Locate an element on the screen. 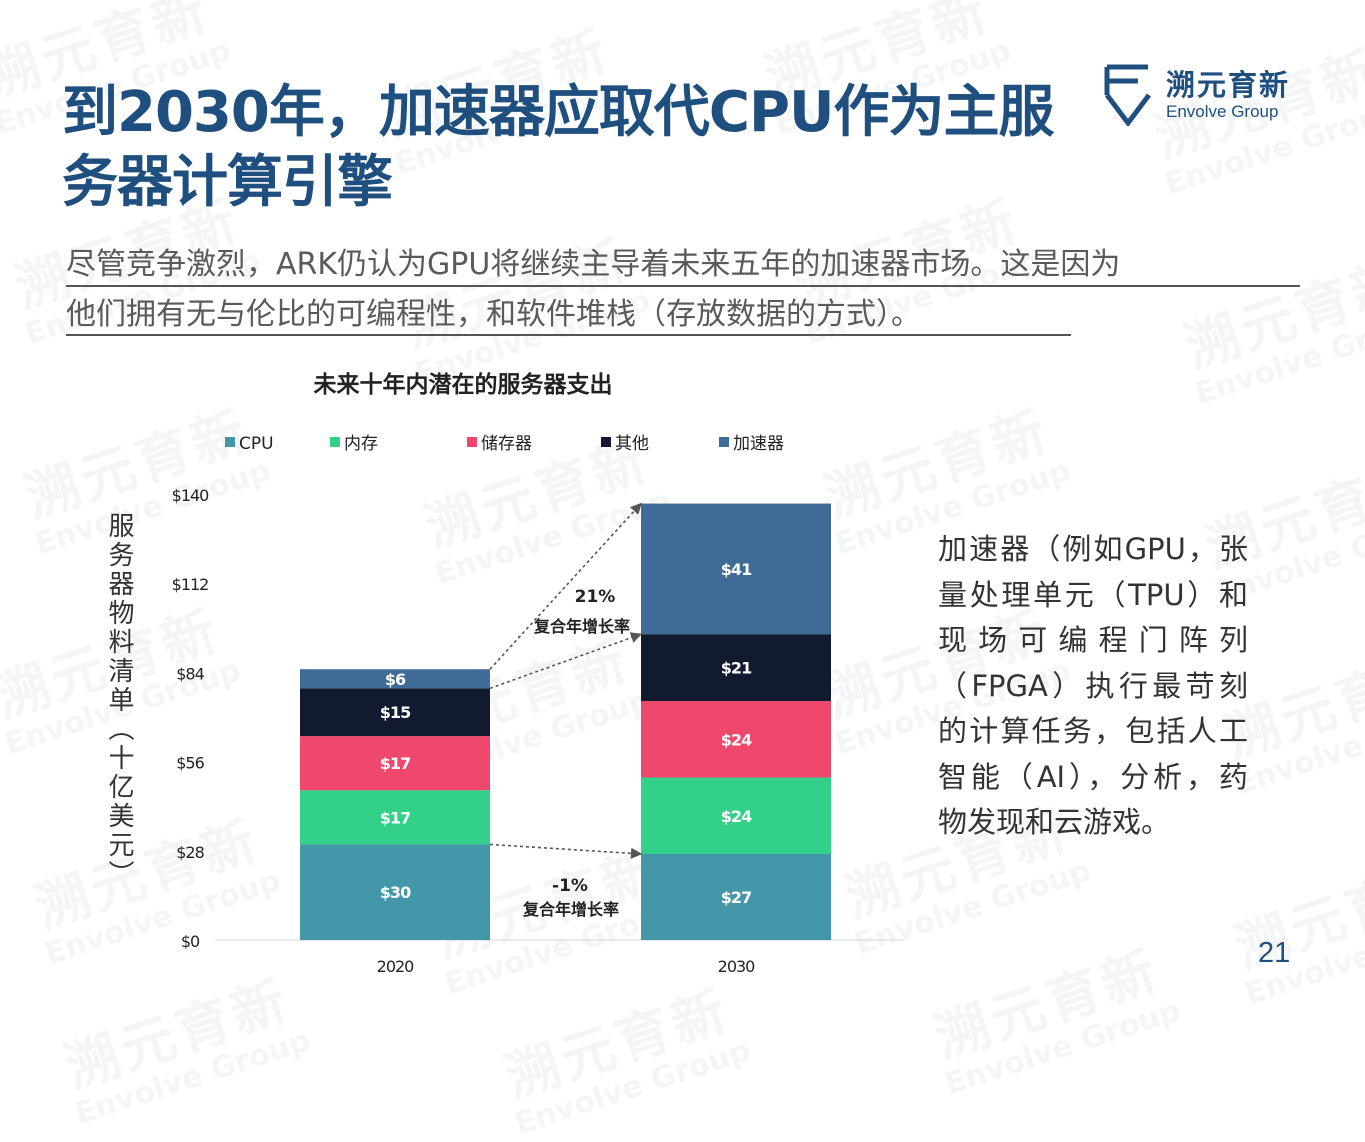 The width and height of the screenshot is (1365, 1142). cagr-accelerator-label: 复合年增长率 is located at coordinates (581, 626).